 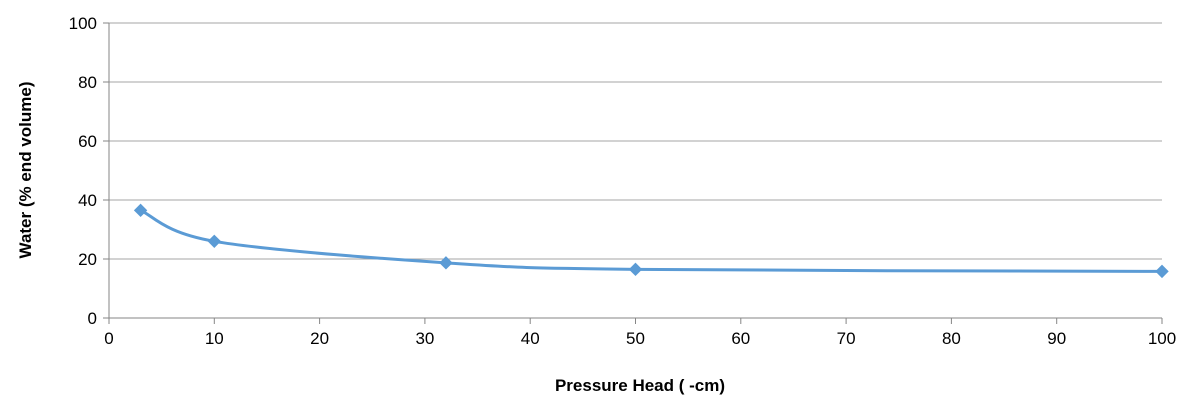 What do you see at coordinates (846, 338) in the screenshot?
I see `x-tick-label: 70` at bounding box center [846, 338].